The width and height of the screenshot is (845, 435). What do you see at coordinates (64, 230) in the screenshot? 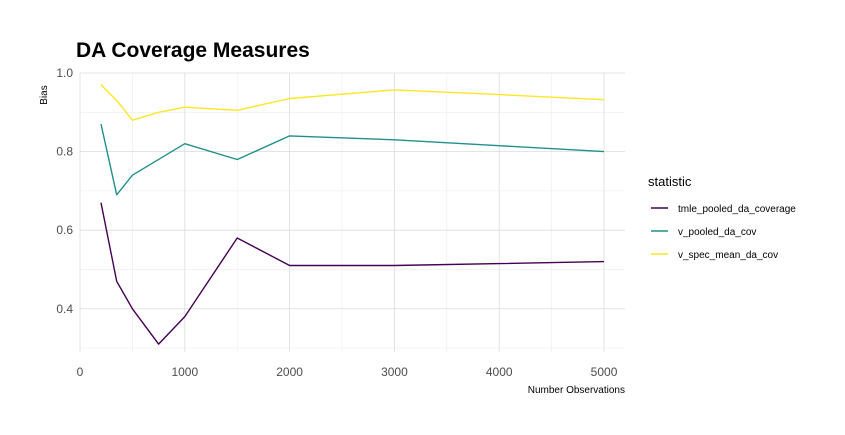
I see `y-tick-label: 0.6` at bounding box center [64, 230].